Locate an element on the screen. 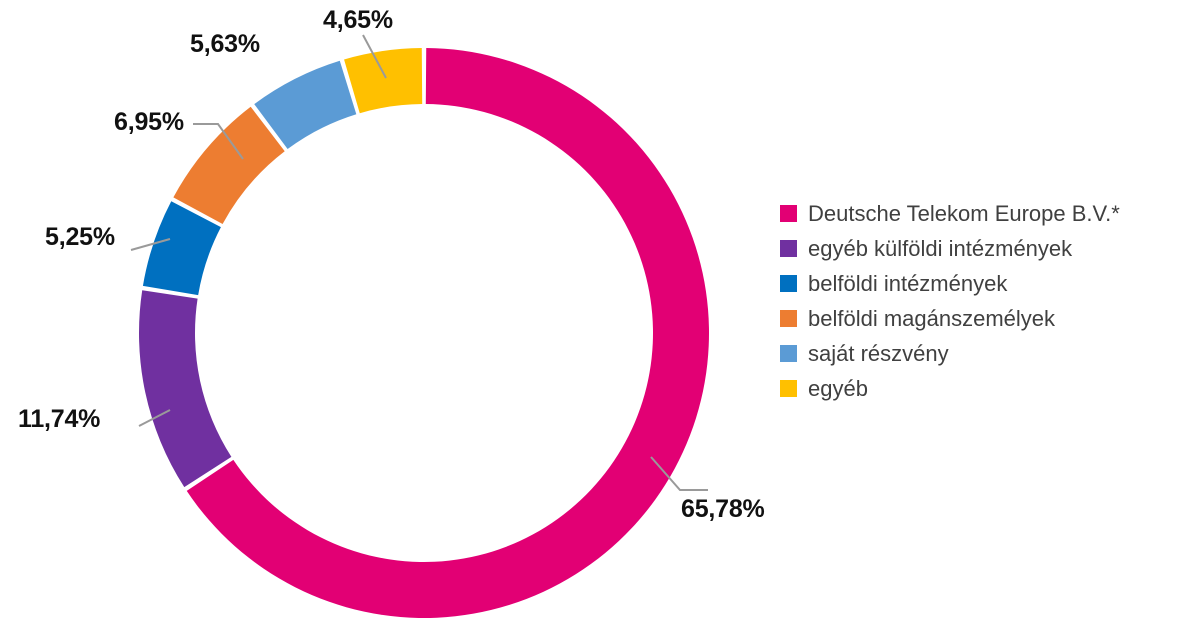 The height and width of the screenshot is (639, 1190). legend-item: Deutsche Telekom Europe B.V.* is located at coordinates (980, 213).